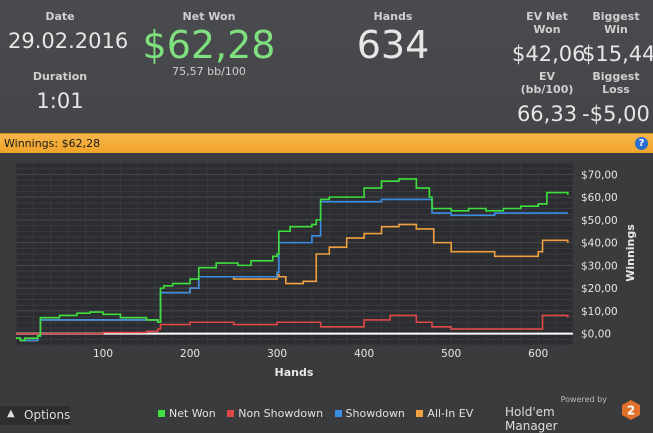  Describe the element at coordinates (60, 16) in the screenshot. I see `date-label: Date` at that location.